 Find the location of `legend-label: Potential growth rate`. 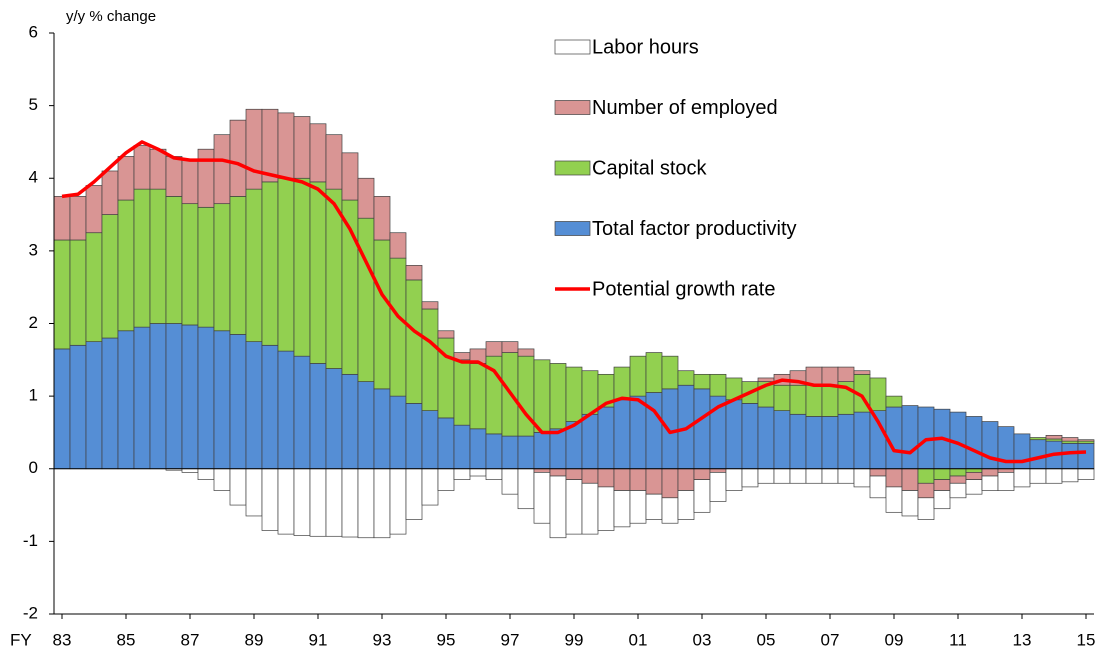

legend-label: Potential growth rate is located at coordinates (683, 289).